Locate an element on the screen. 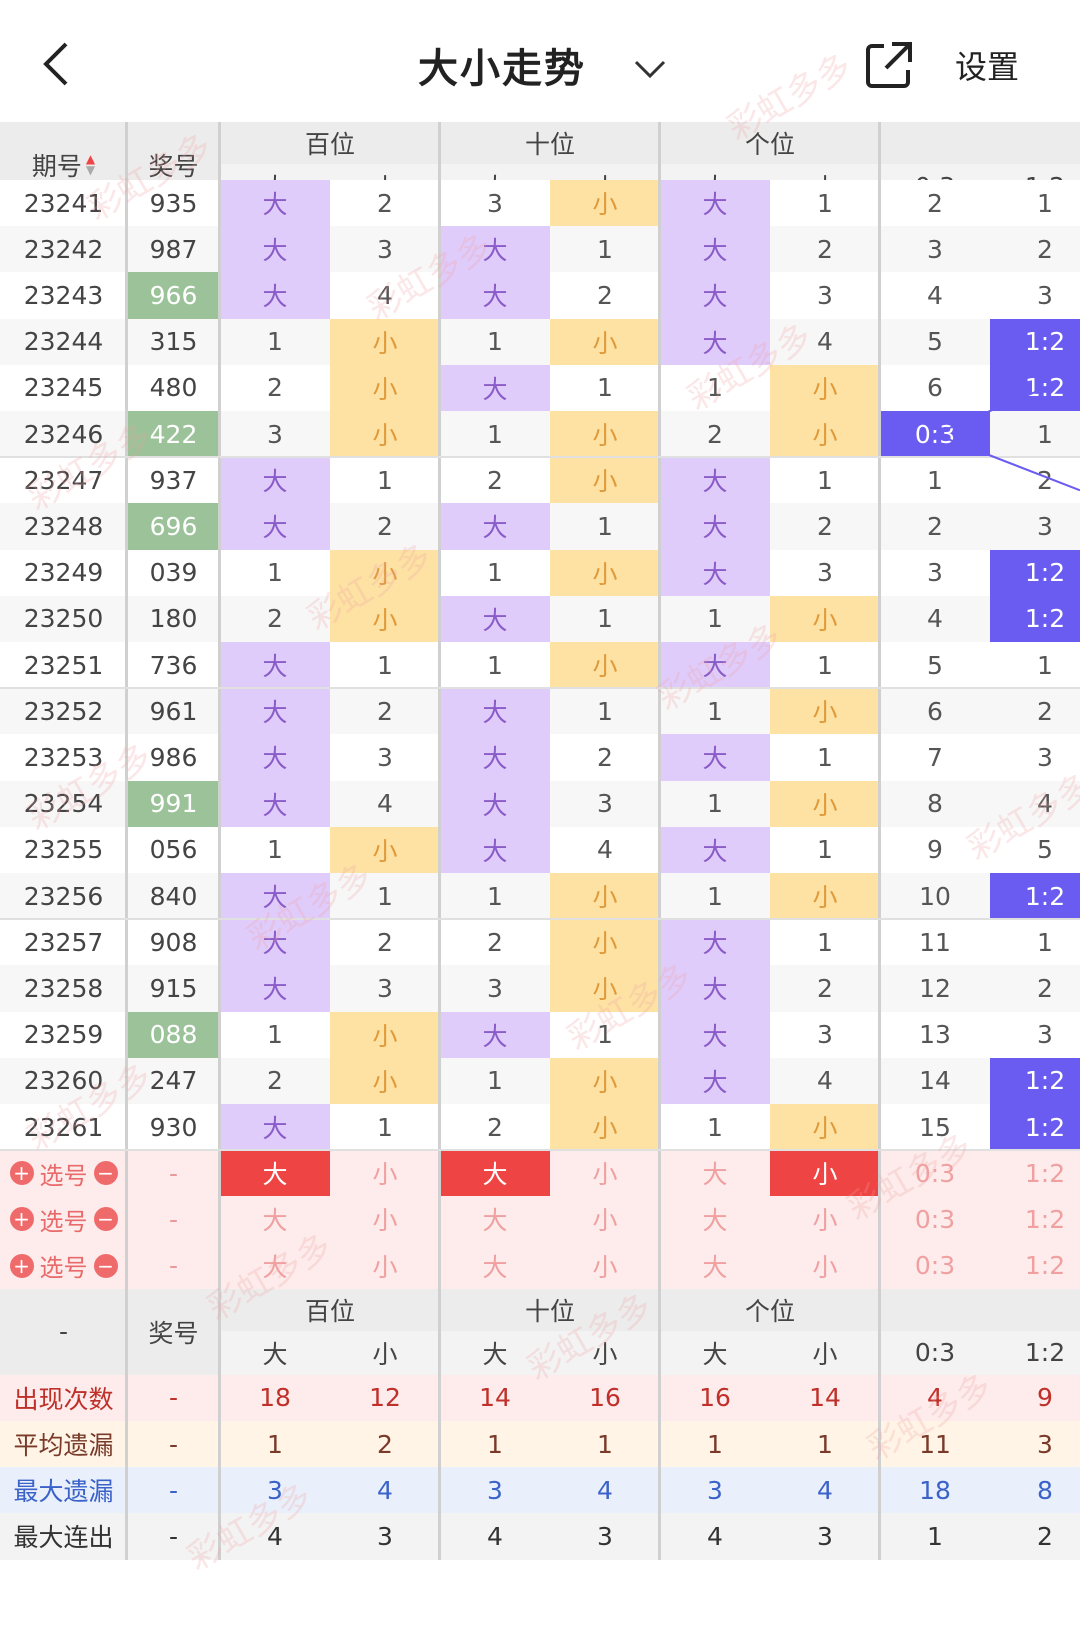  footer-dash: - is located at coordinates (63, 1331).